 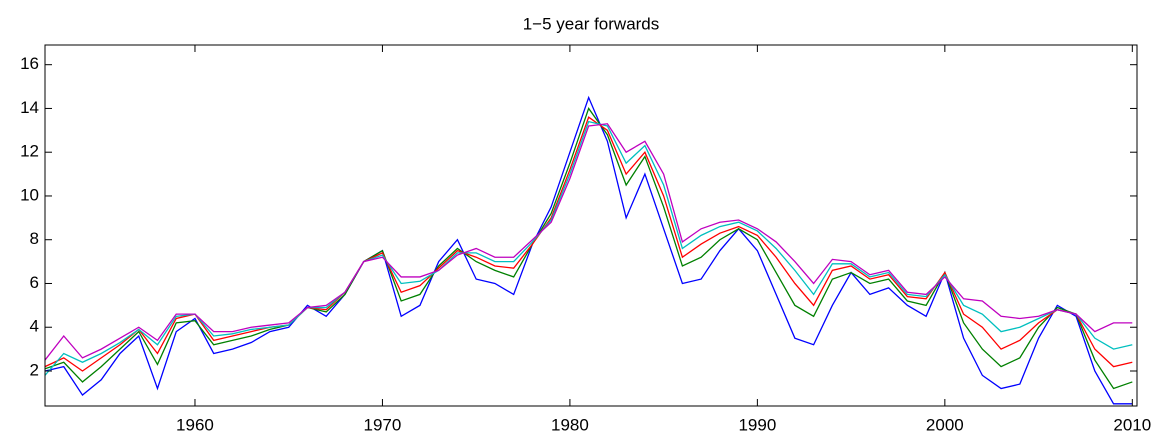 I want to click on chart-title: 1−5 year forwards, so click(x=591, y=23).